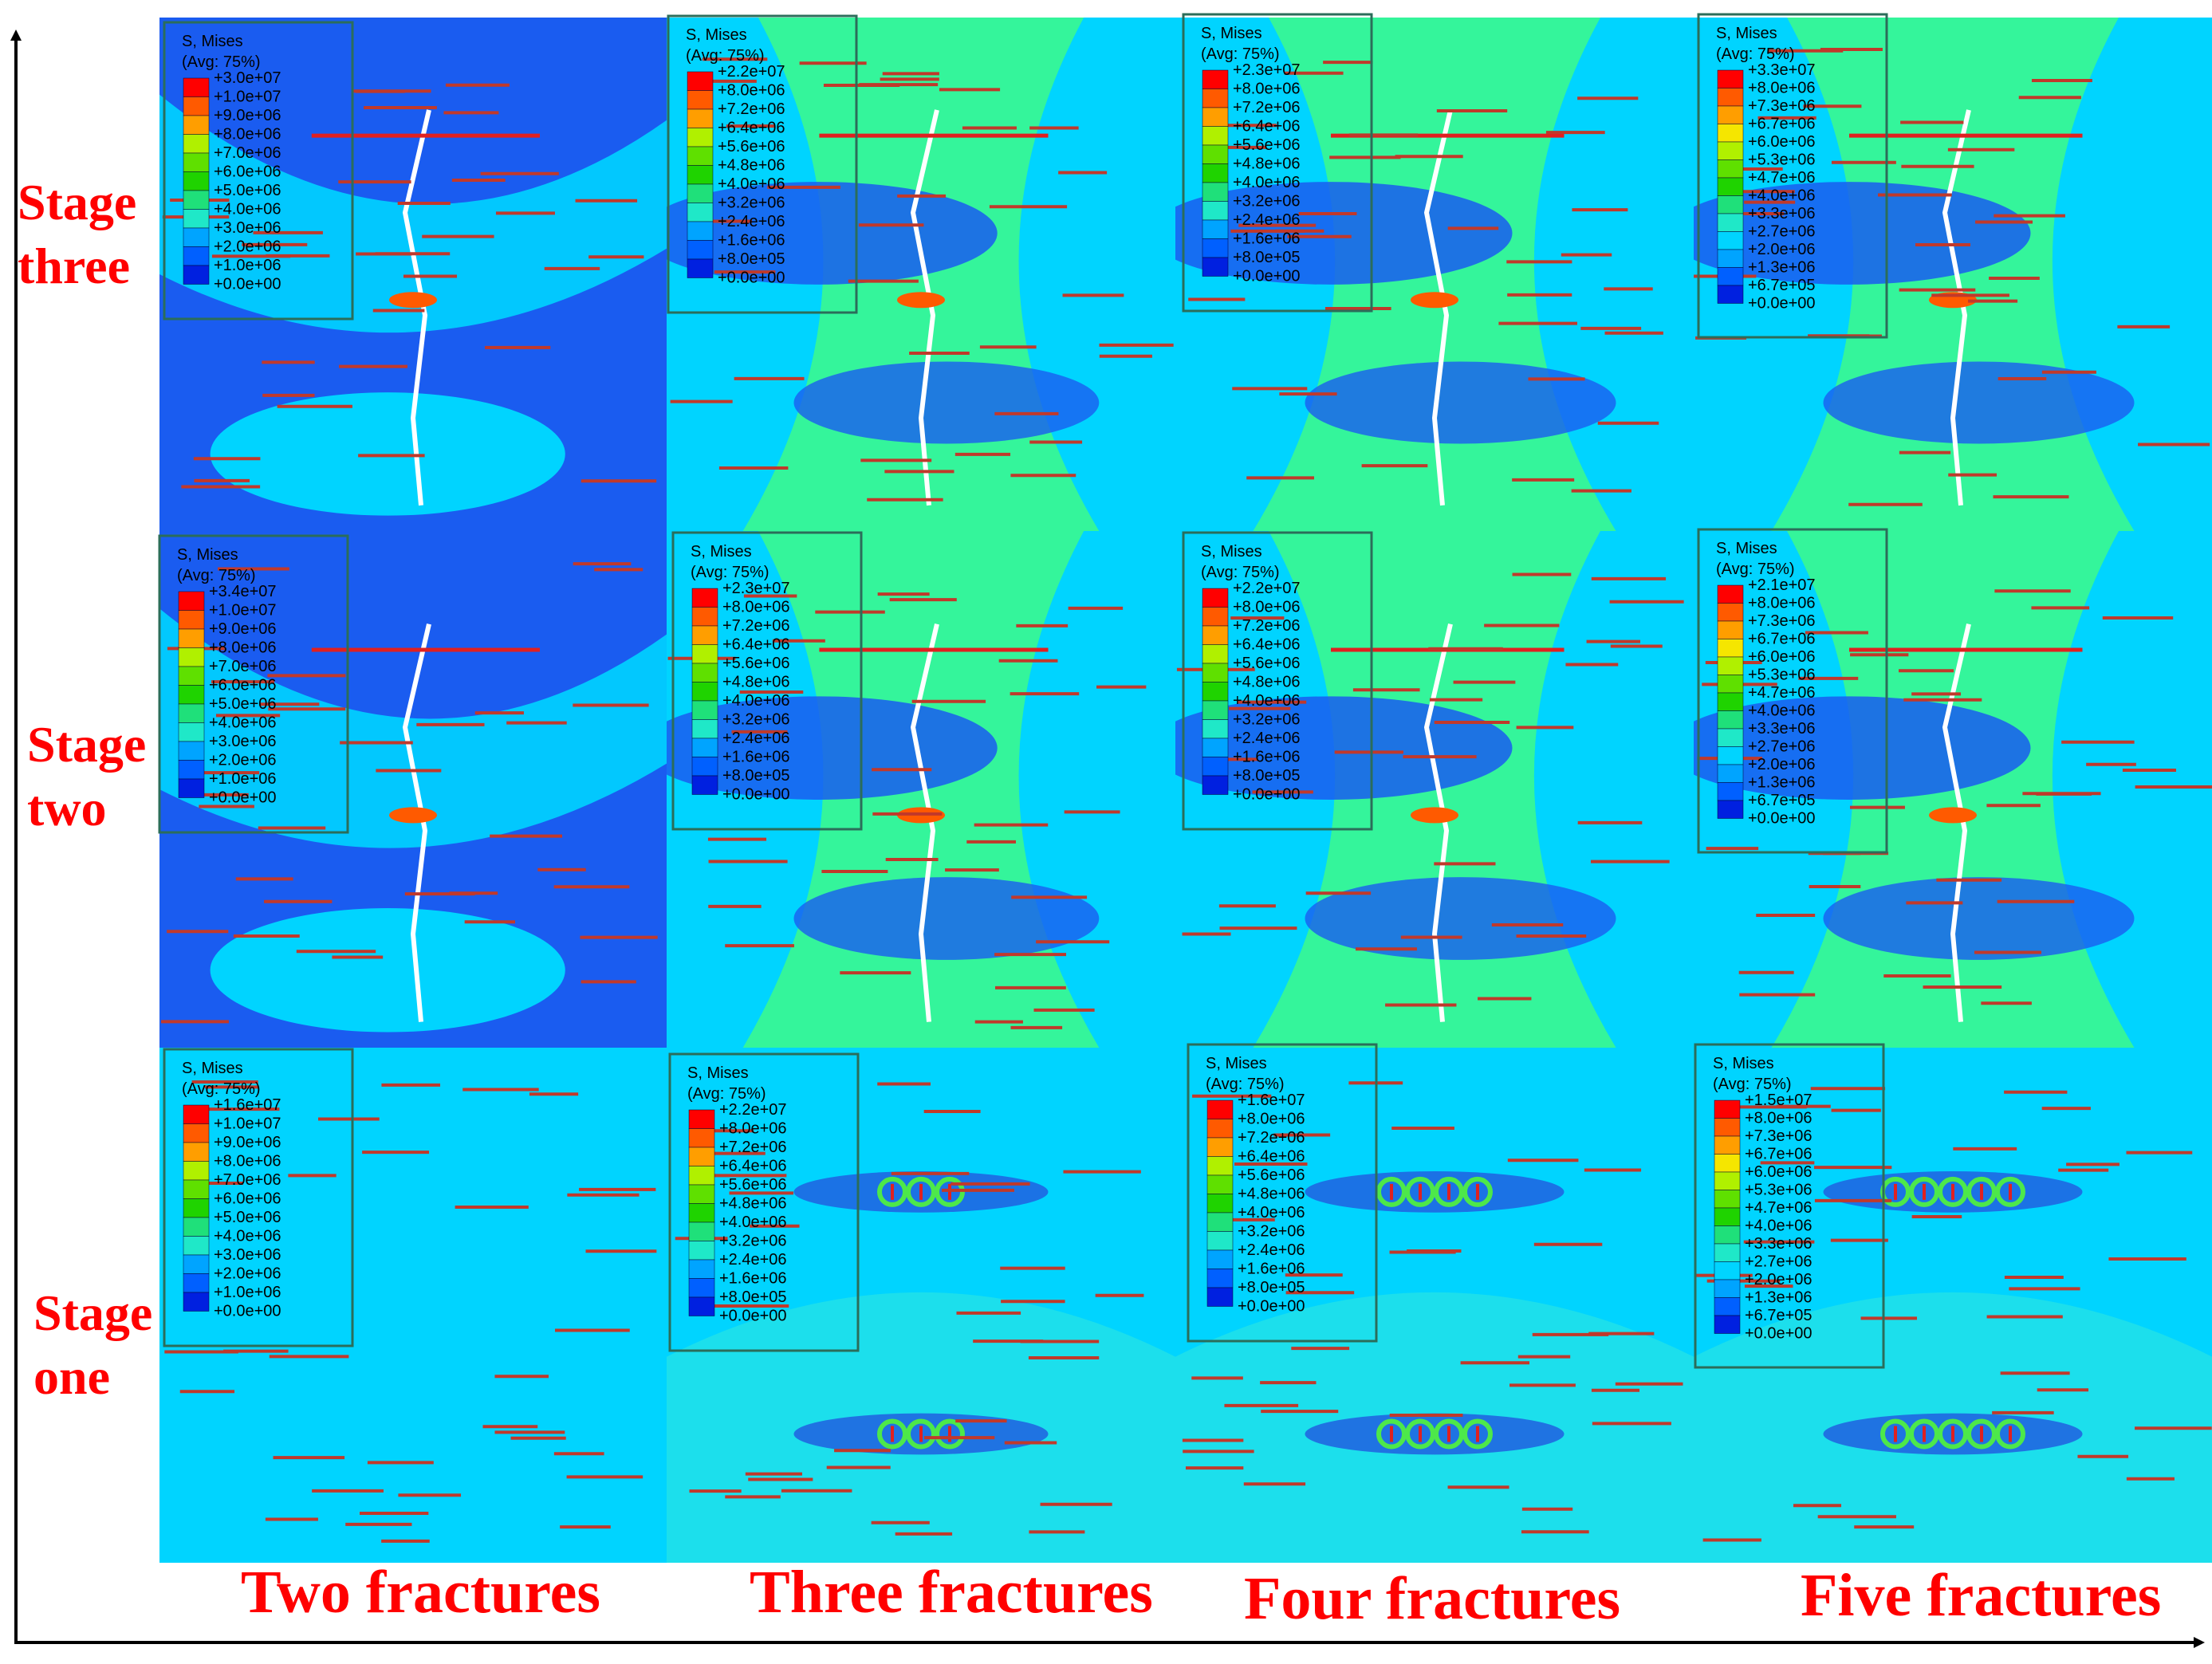 This screenshot has height=1664, width=2212. I want to click on row-label-stage-three: Stage three, so click(83, 234).